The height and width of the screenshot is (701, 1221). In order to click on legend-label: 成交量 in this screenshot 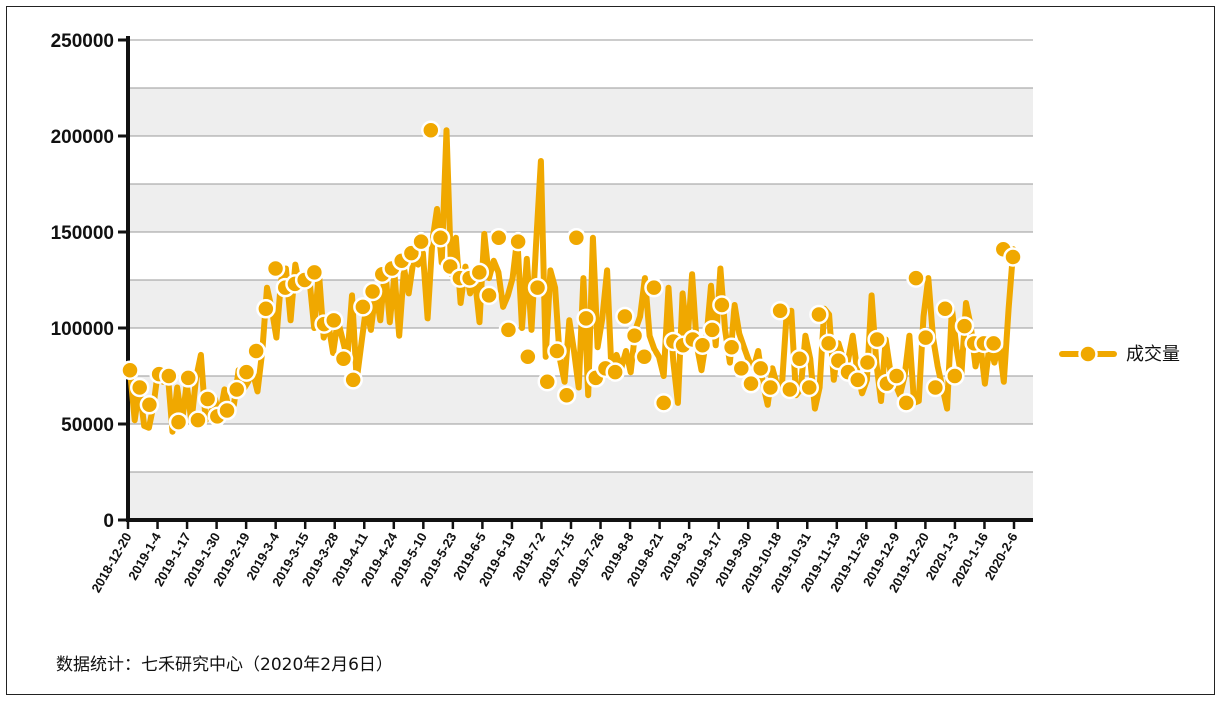, I will do `click(1153, 354)`.